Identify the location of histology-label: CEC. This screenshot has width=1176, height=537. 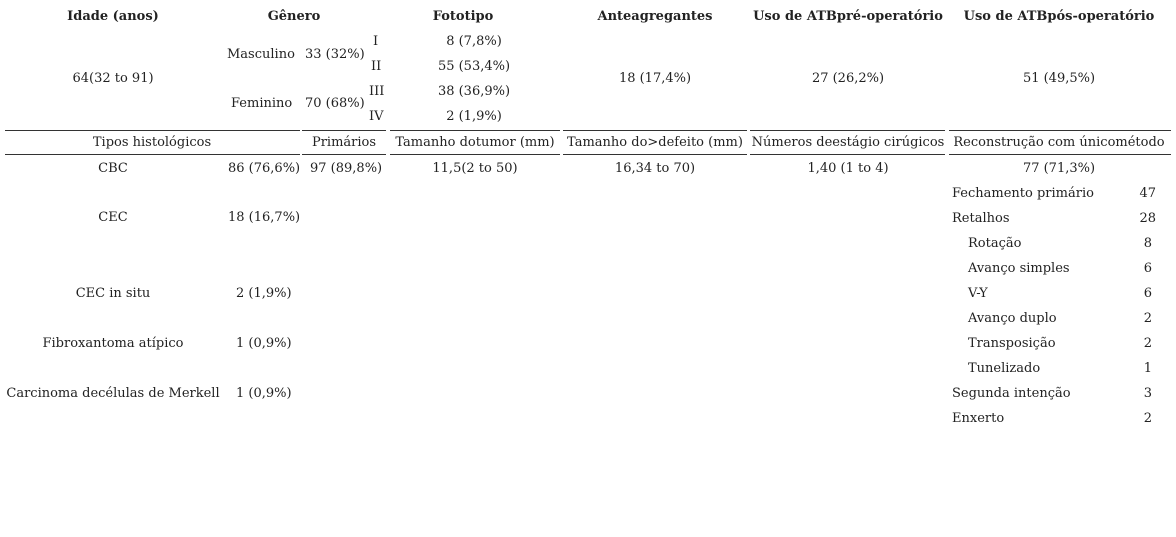
(113, 217).